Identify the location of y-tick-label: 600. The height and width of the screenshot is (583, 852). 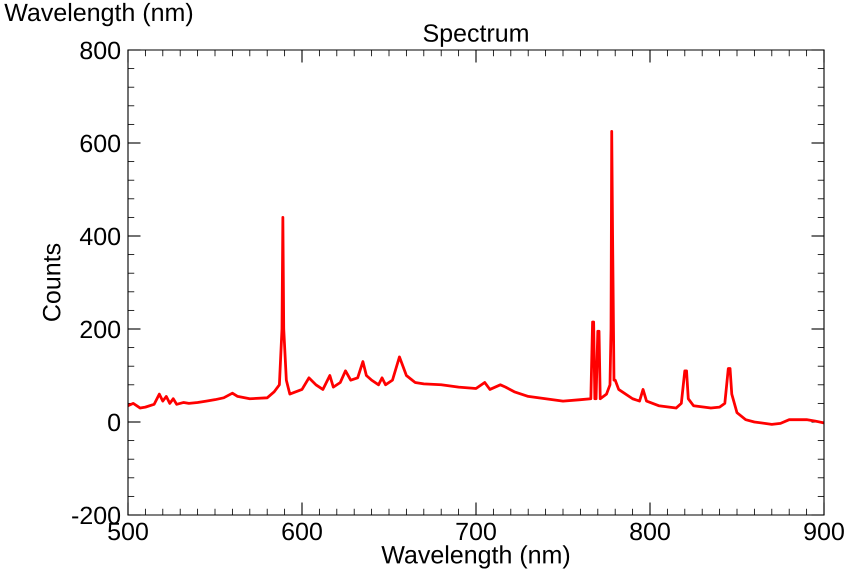
(100, 143).